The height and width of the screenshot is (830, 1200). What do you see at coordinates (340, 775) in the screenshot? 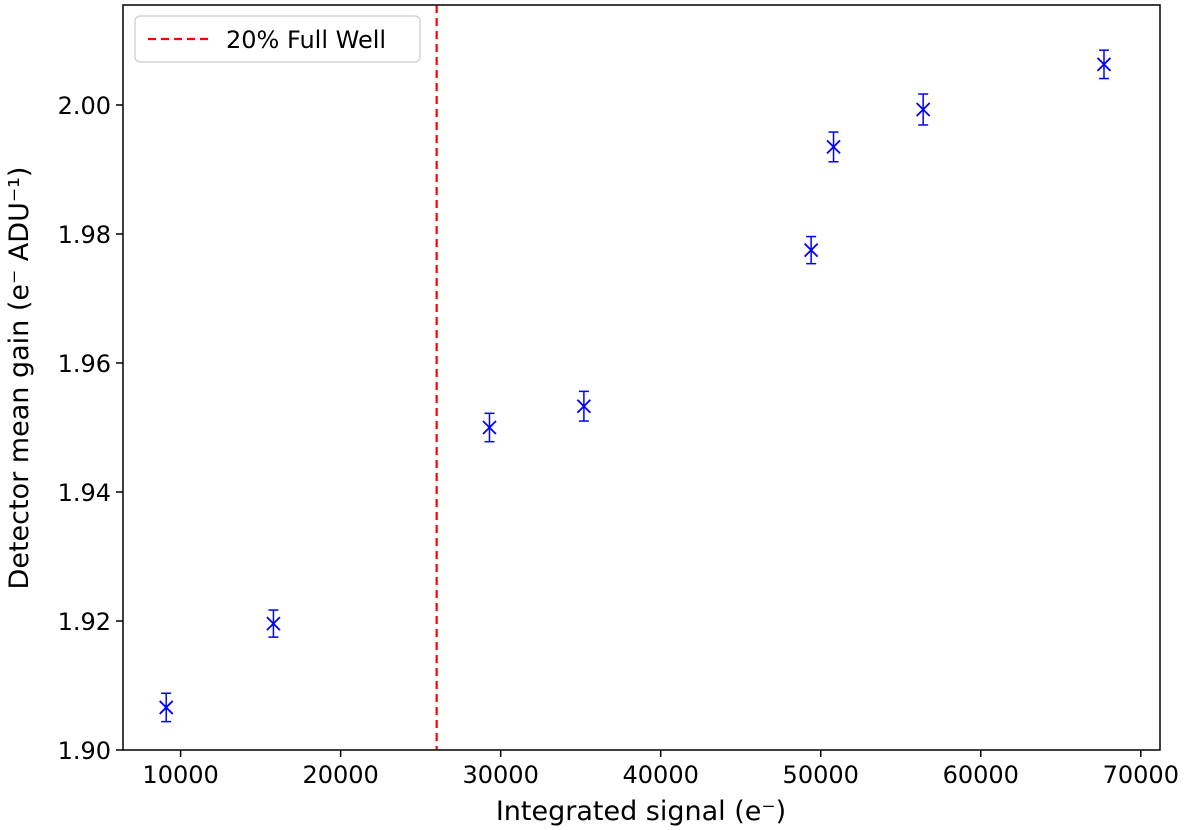
I see `x-tick-label: 20000` at bounding box center [340, 775].